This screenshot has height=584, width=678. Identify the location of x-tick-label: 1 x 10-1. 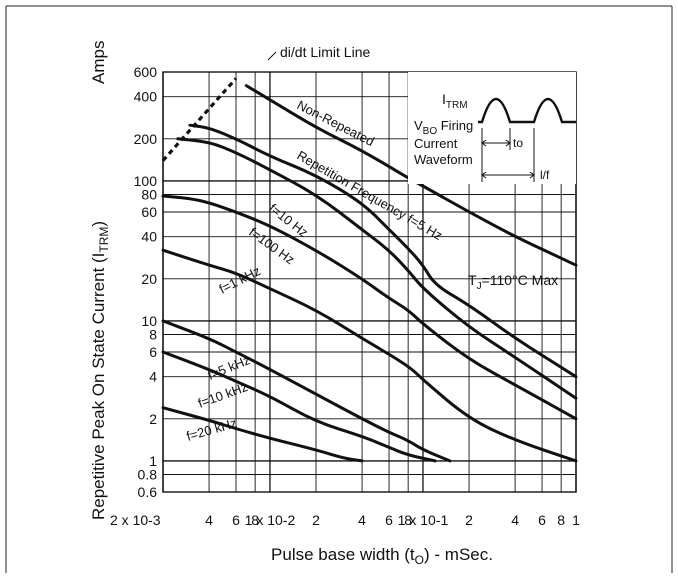
(423, 520).